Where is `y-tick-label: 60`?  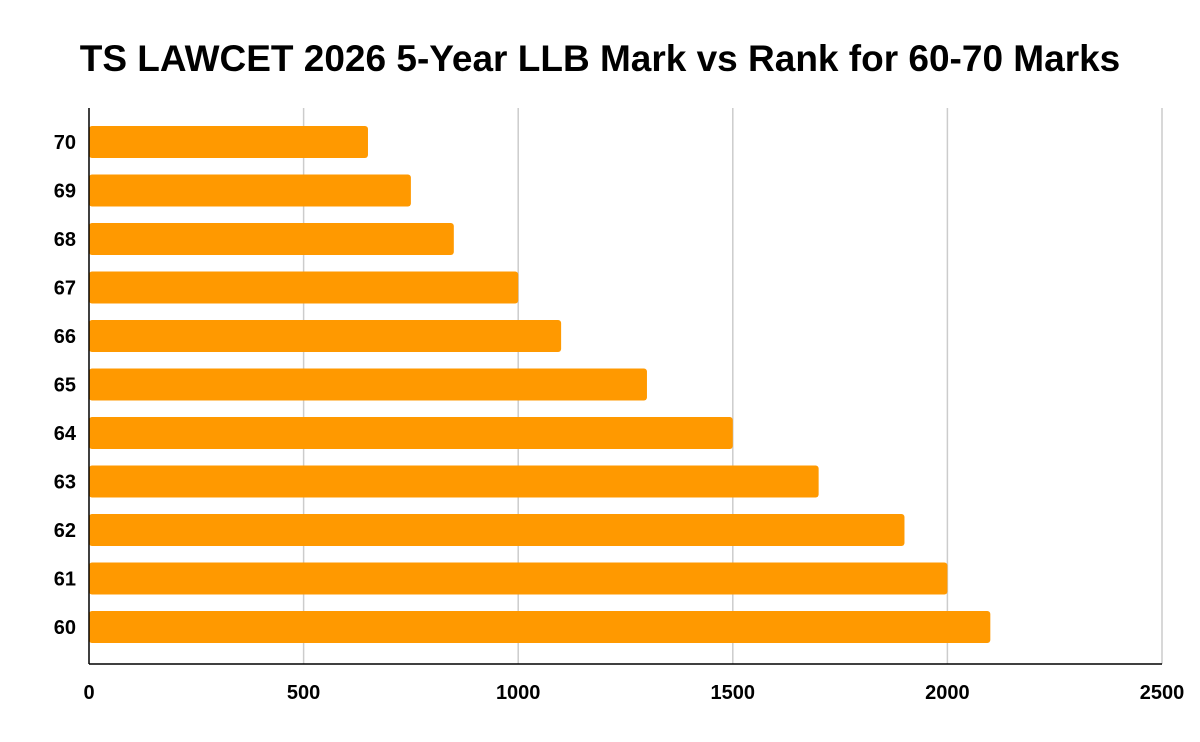
y-tick-label: 60 is located at coordinates (65, 628).